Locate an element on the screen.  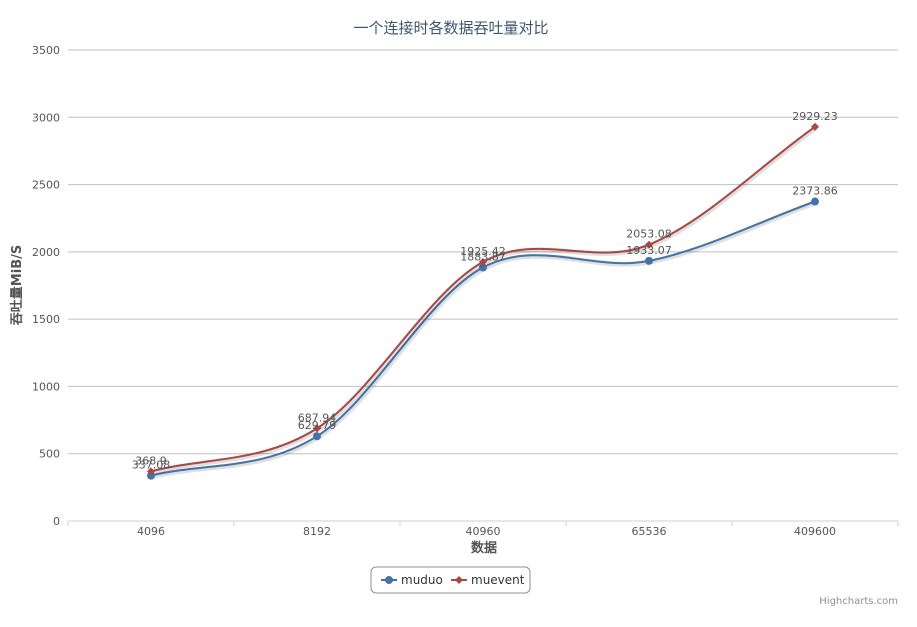
legend-label-muduo: muduo is located at coordinates (422, 580).